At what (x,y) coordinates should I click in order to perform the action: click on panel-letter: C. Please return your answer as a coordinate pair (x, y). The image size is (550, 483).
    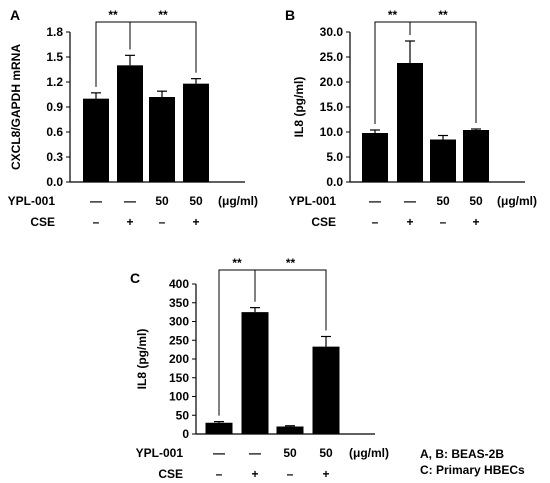
    Looking at the image, I should click on (135, 278).